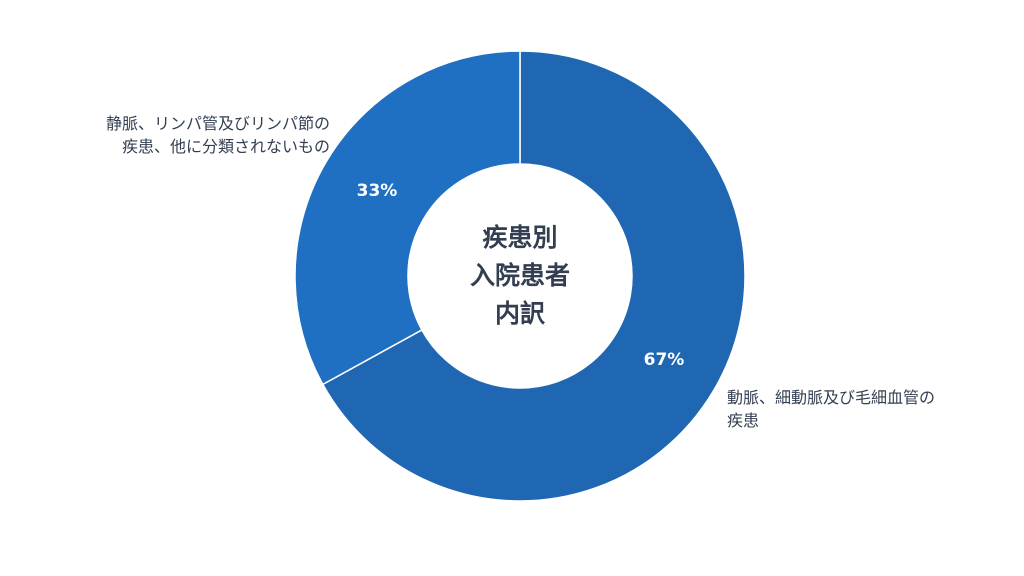  Describe the element at coordinates (831, 409) in the screenshot. I see `category-label-arteries: 動脈、細動脈及び毛細血管の 疾患` at that location.